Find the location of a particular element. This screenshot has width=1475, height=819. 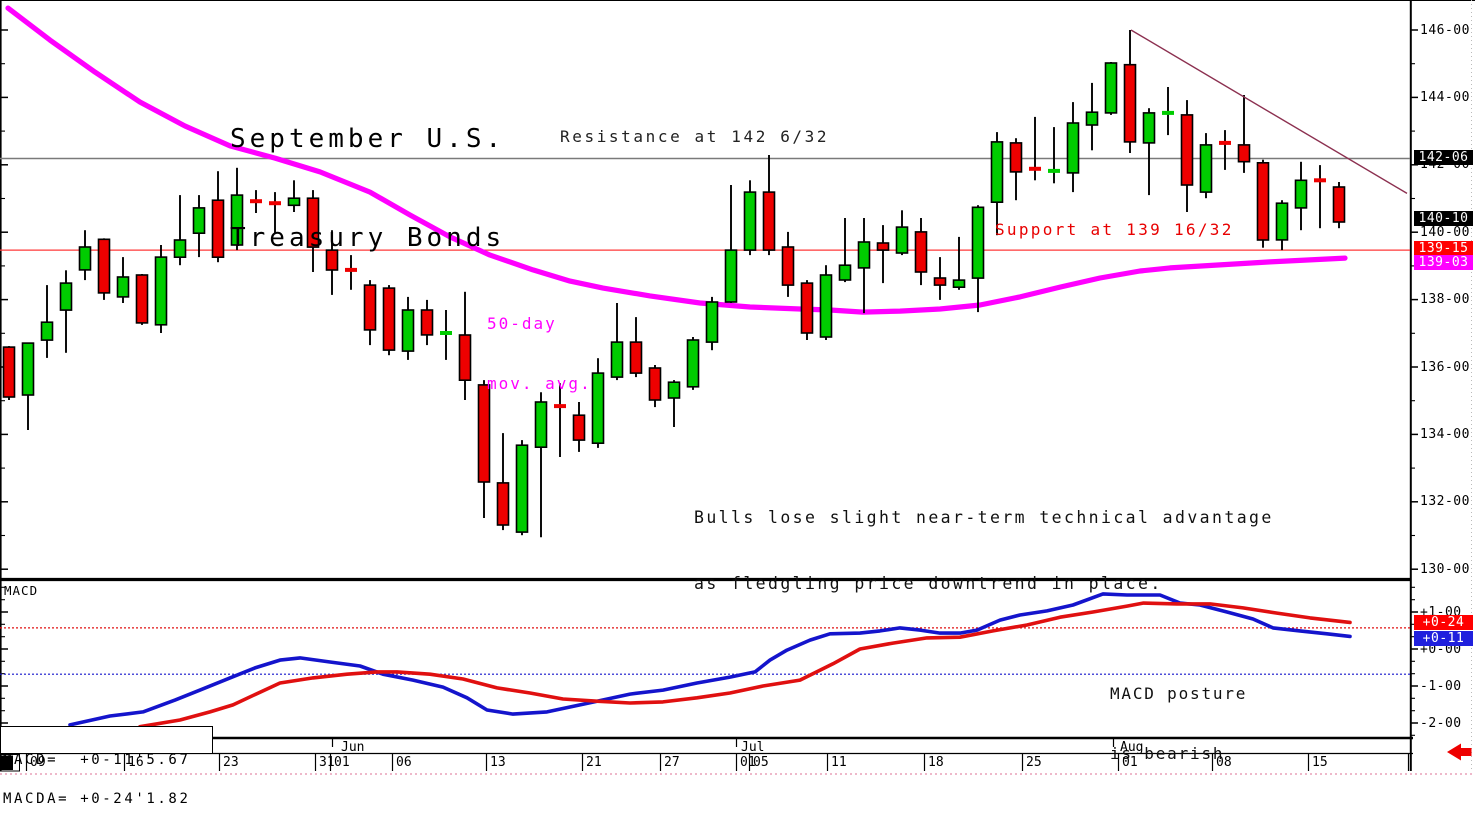

day-label: 27 is located at coordinates (672, 762).